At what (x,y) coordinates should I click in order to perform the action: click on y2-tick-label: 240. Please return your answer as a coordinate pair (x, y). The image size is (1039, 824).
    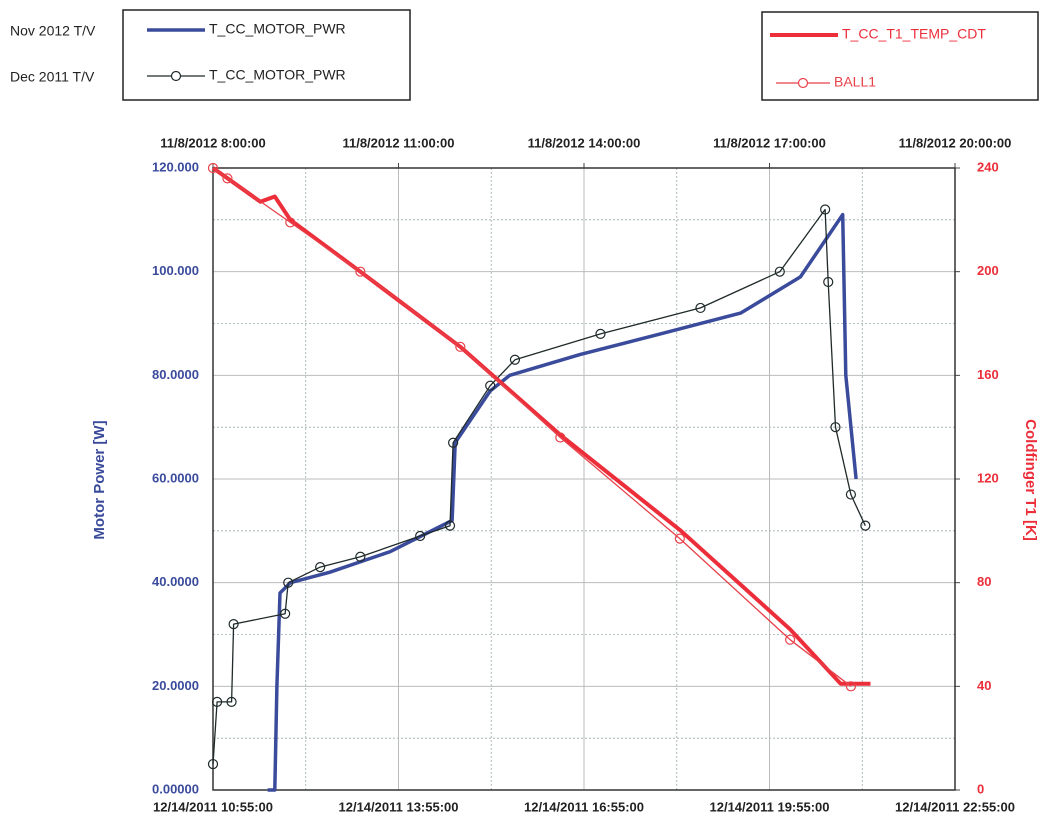
    Looking at the image, I should click on (988, 166).